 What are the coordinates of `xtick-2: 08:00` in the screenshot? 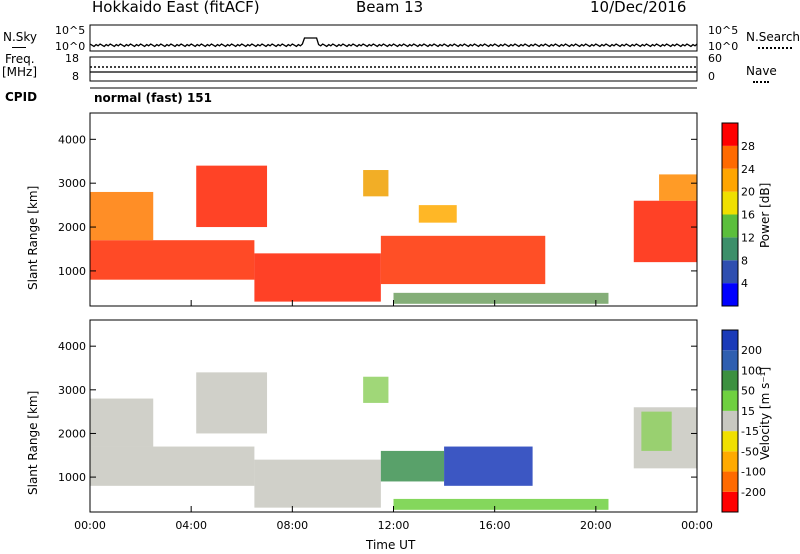 It's located at (292, 525).